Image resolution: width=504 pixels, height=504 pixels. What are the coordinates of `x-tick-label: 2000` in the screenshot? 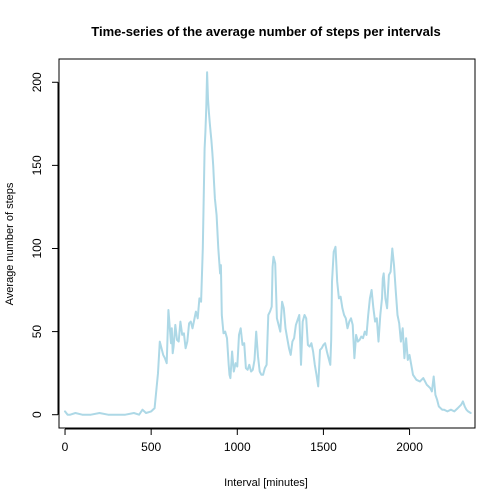 It's located at (409, 447).